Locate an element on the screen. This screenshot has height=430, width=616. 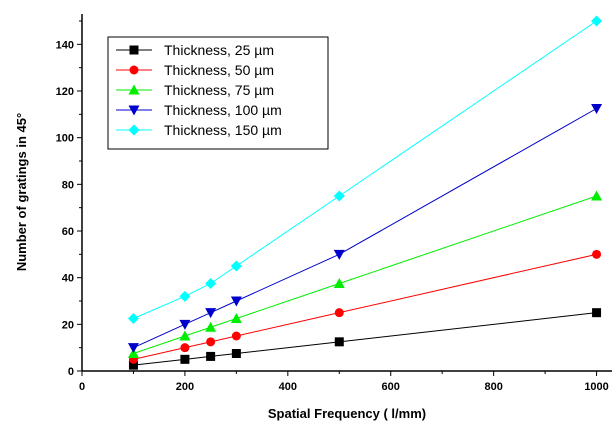
legend-item: Thickness, 150 µm is located at coordinates (199, 130).